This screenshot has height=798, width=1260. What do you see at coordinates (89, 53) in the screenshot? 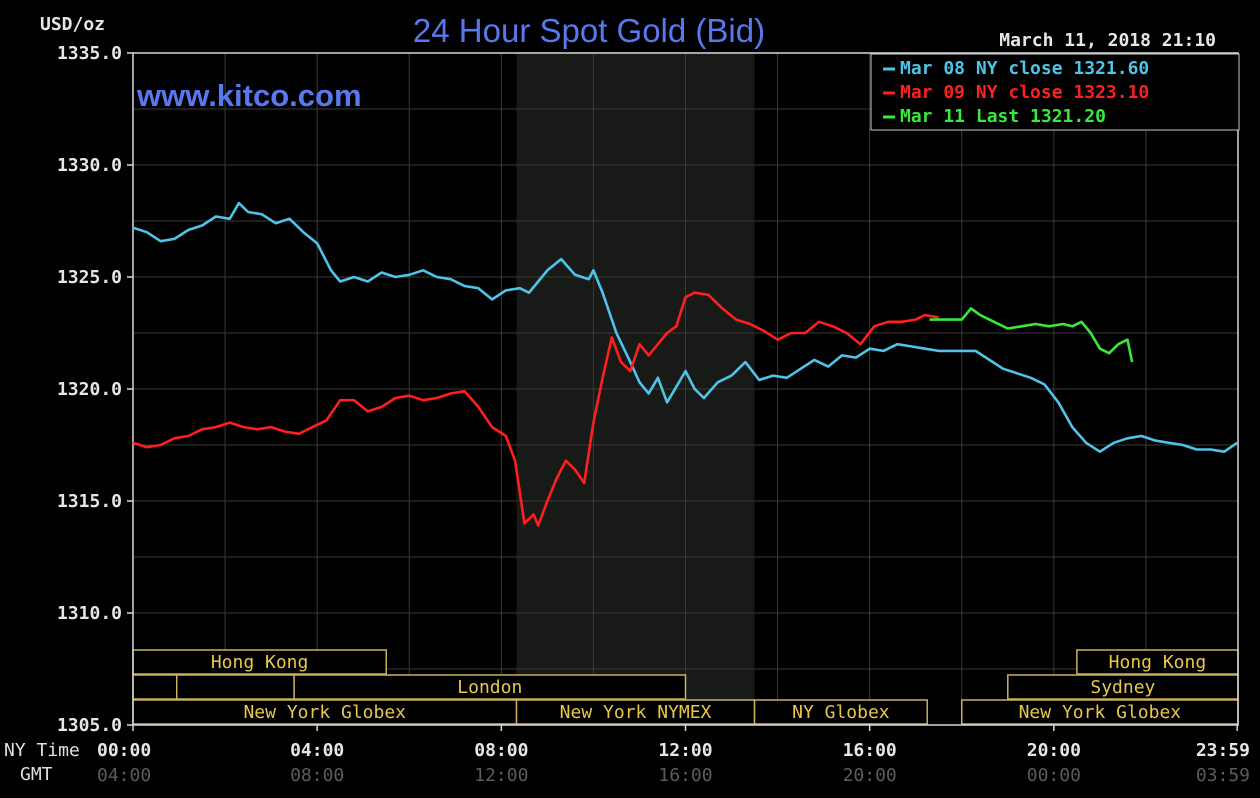
I see `y-tick-label: 1335.0` at bounding box center [89, 53].